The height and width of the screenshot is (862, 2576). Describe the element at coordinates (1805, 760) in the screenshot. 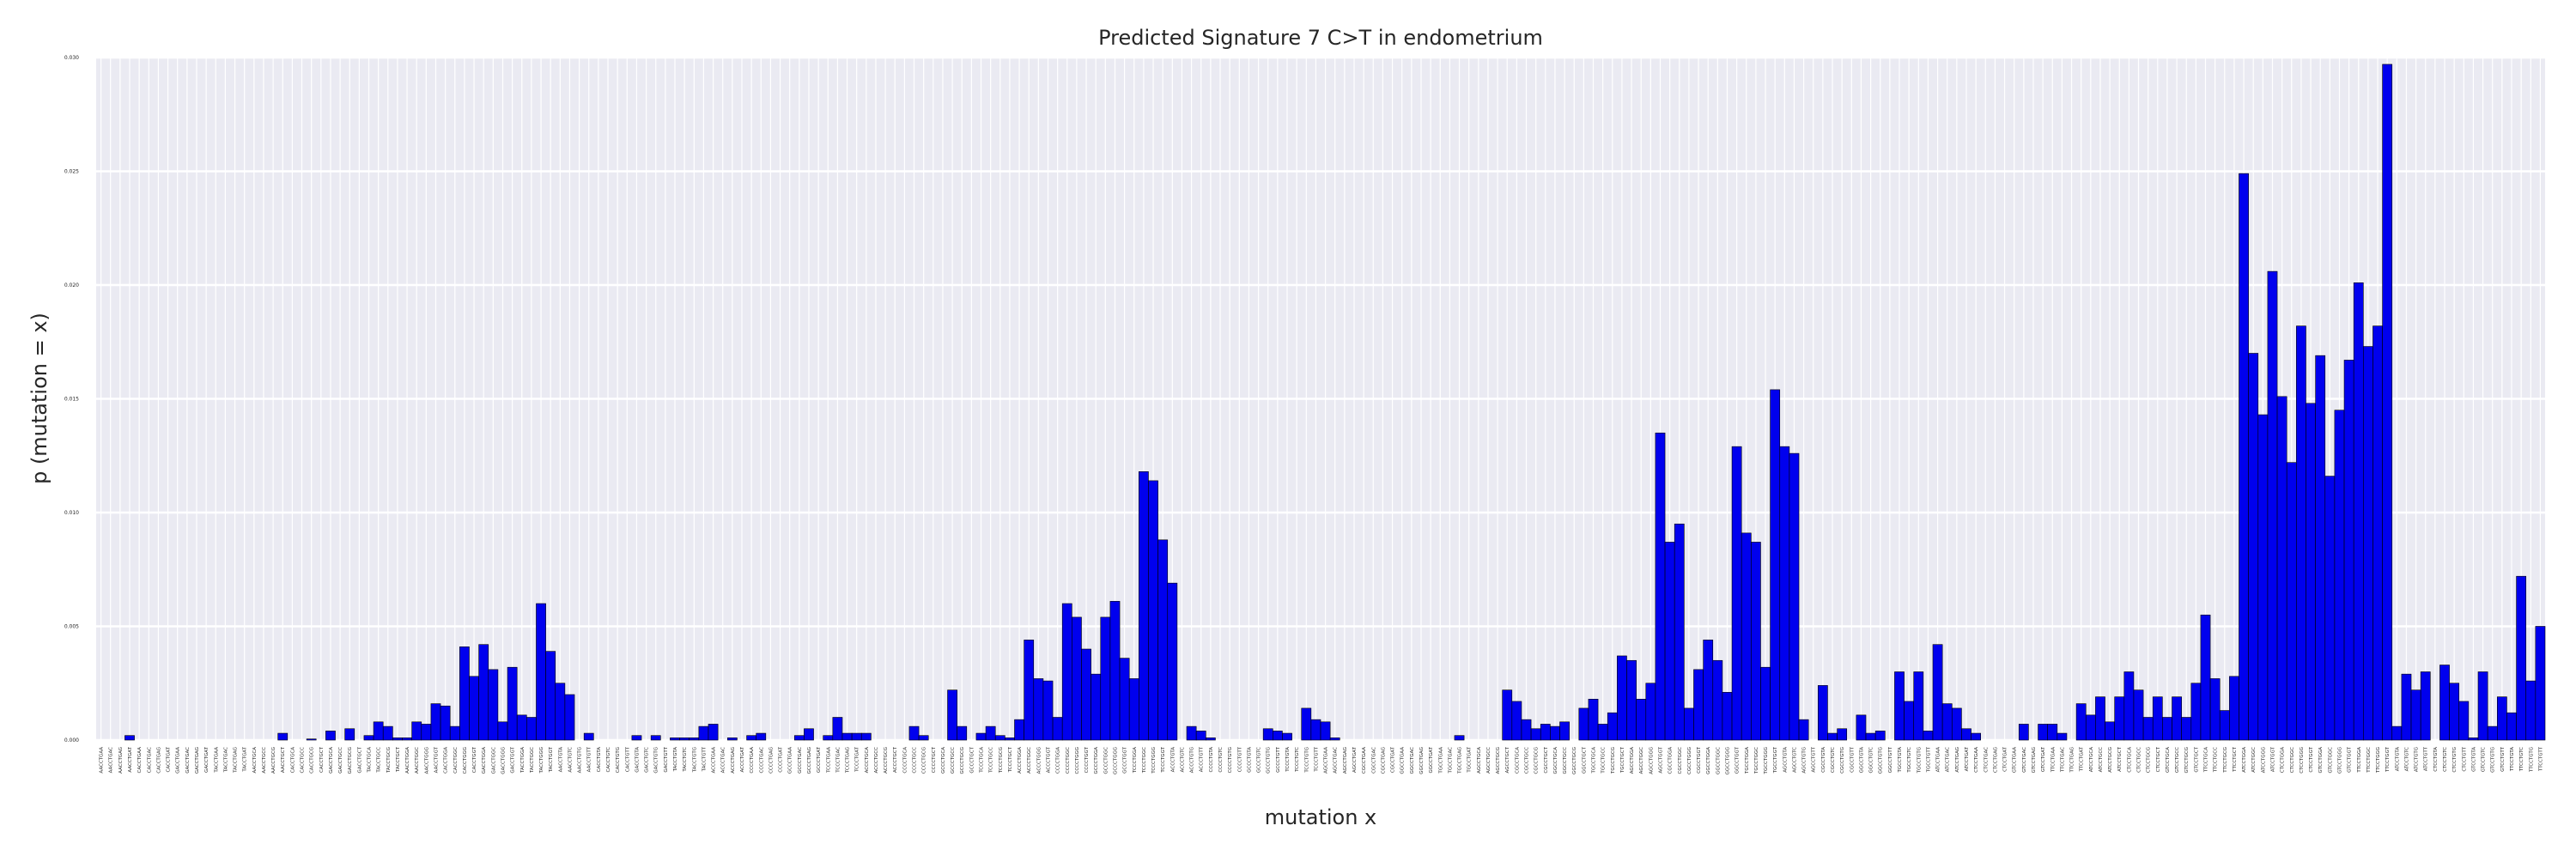

I see `x-tick-label: AGCCTGTG` at that location.